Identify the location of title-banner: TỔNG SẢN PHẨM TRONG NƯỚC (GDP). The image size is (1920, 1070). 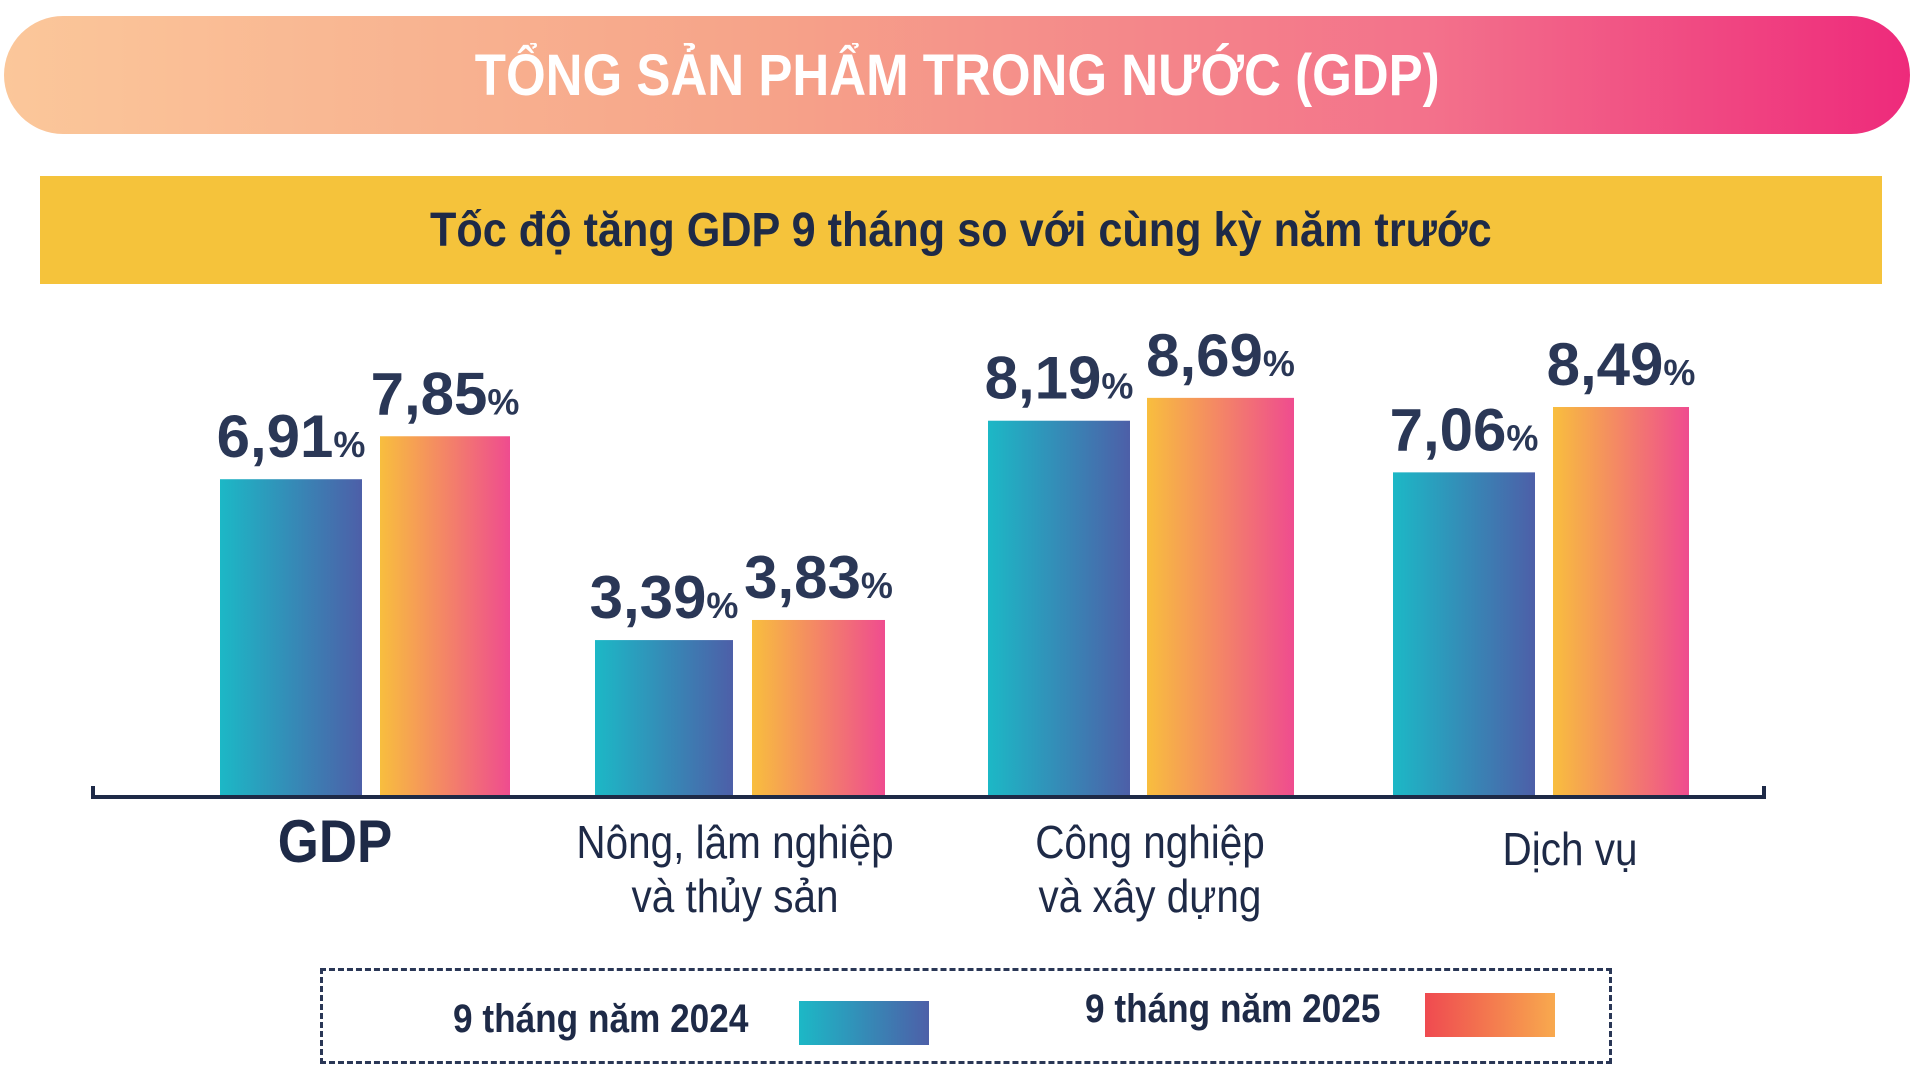
(957, 75).